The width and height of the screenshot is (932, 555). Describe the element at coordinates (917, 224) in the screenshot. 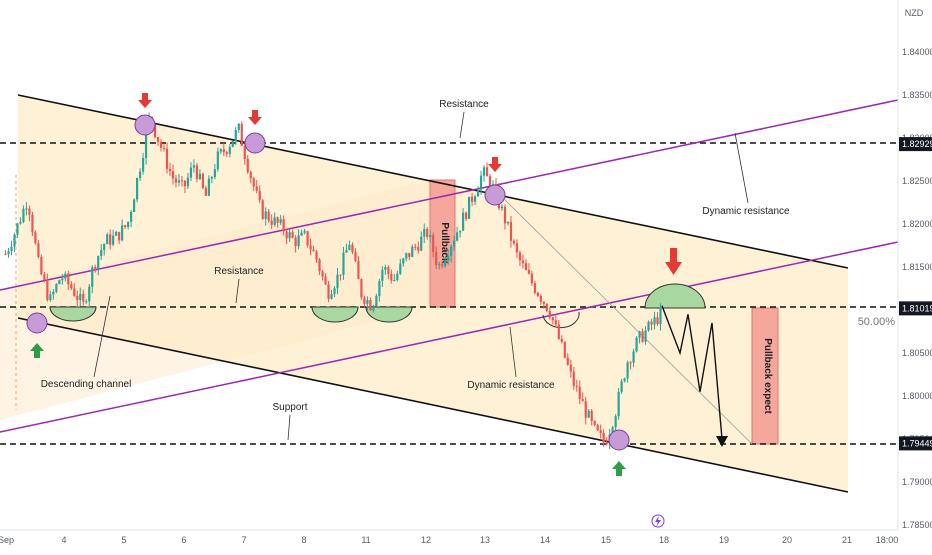

I see `price-tick-4: 1.82000` at that location.